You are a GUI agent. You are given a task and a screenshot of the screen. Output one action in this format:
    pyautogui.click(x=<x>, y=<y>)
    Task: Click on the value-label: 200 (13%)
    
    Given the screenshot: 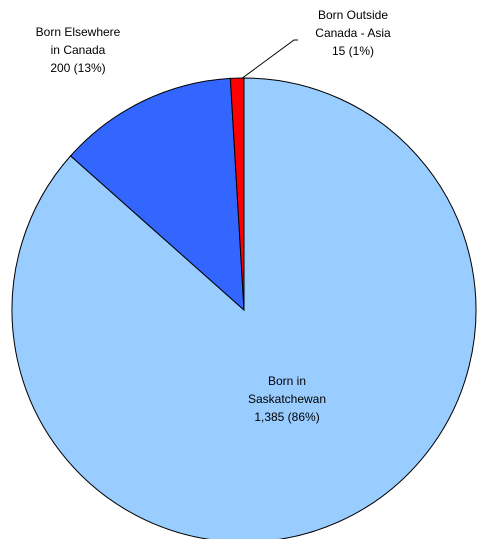 What is the action you would take?
    pyautogui.click(x=77, y=68)
    